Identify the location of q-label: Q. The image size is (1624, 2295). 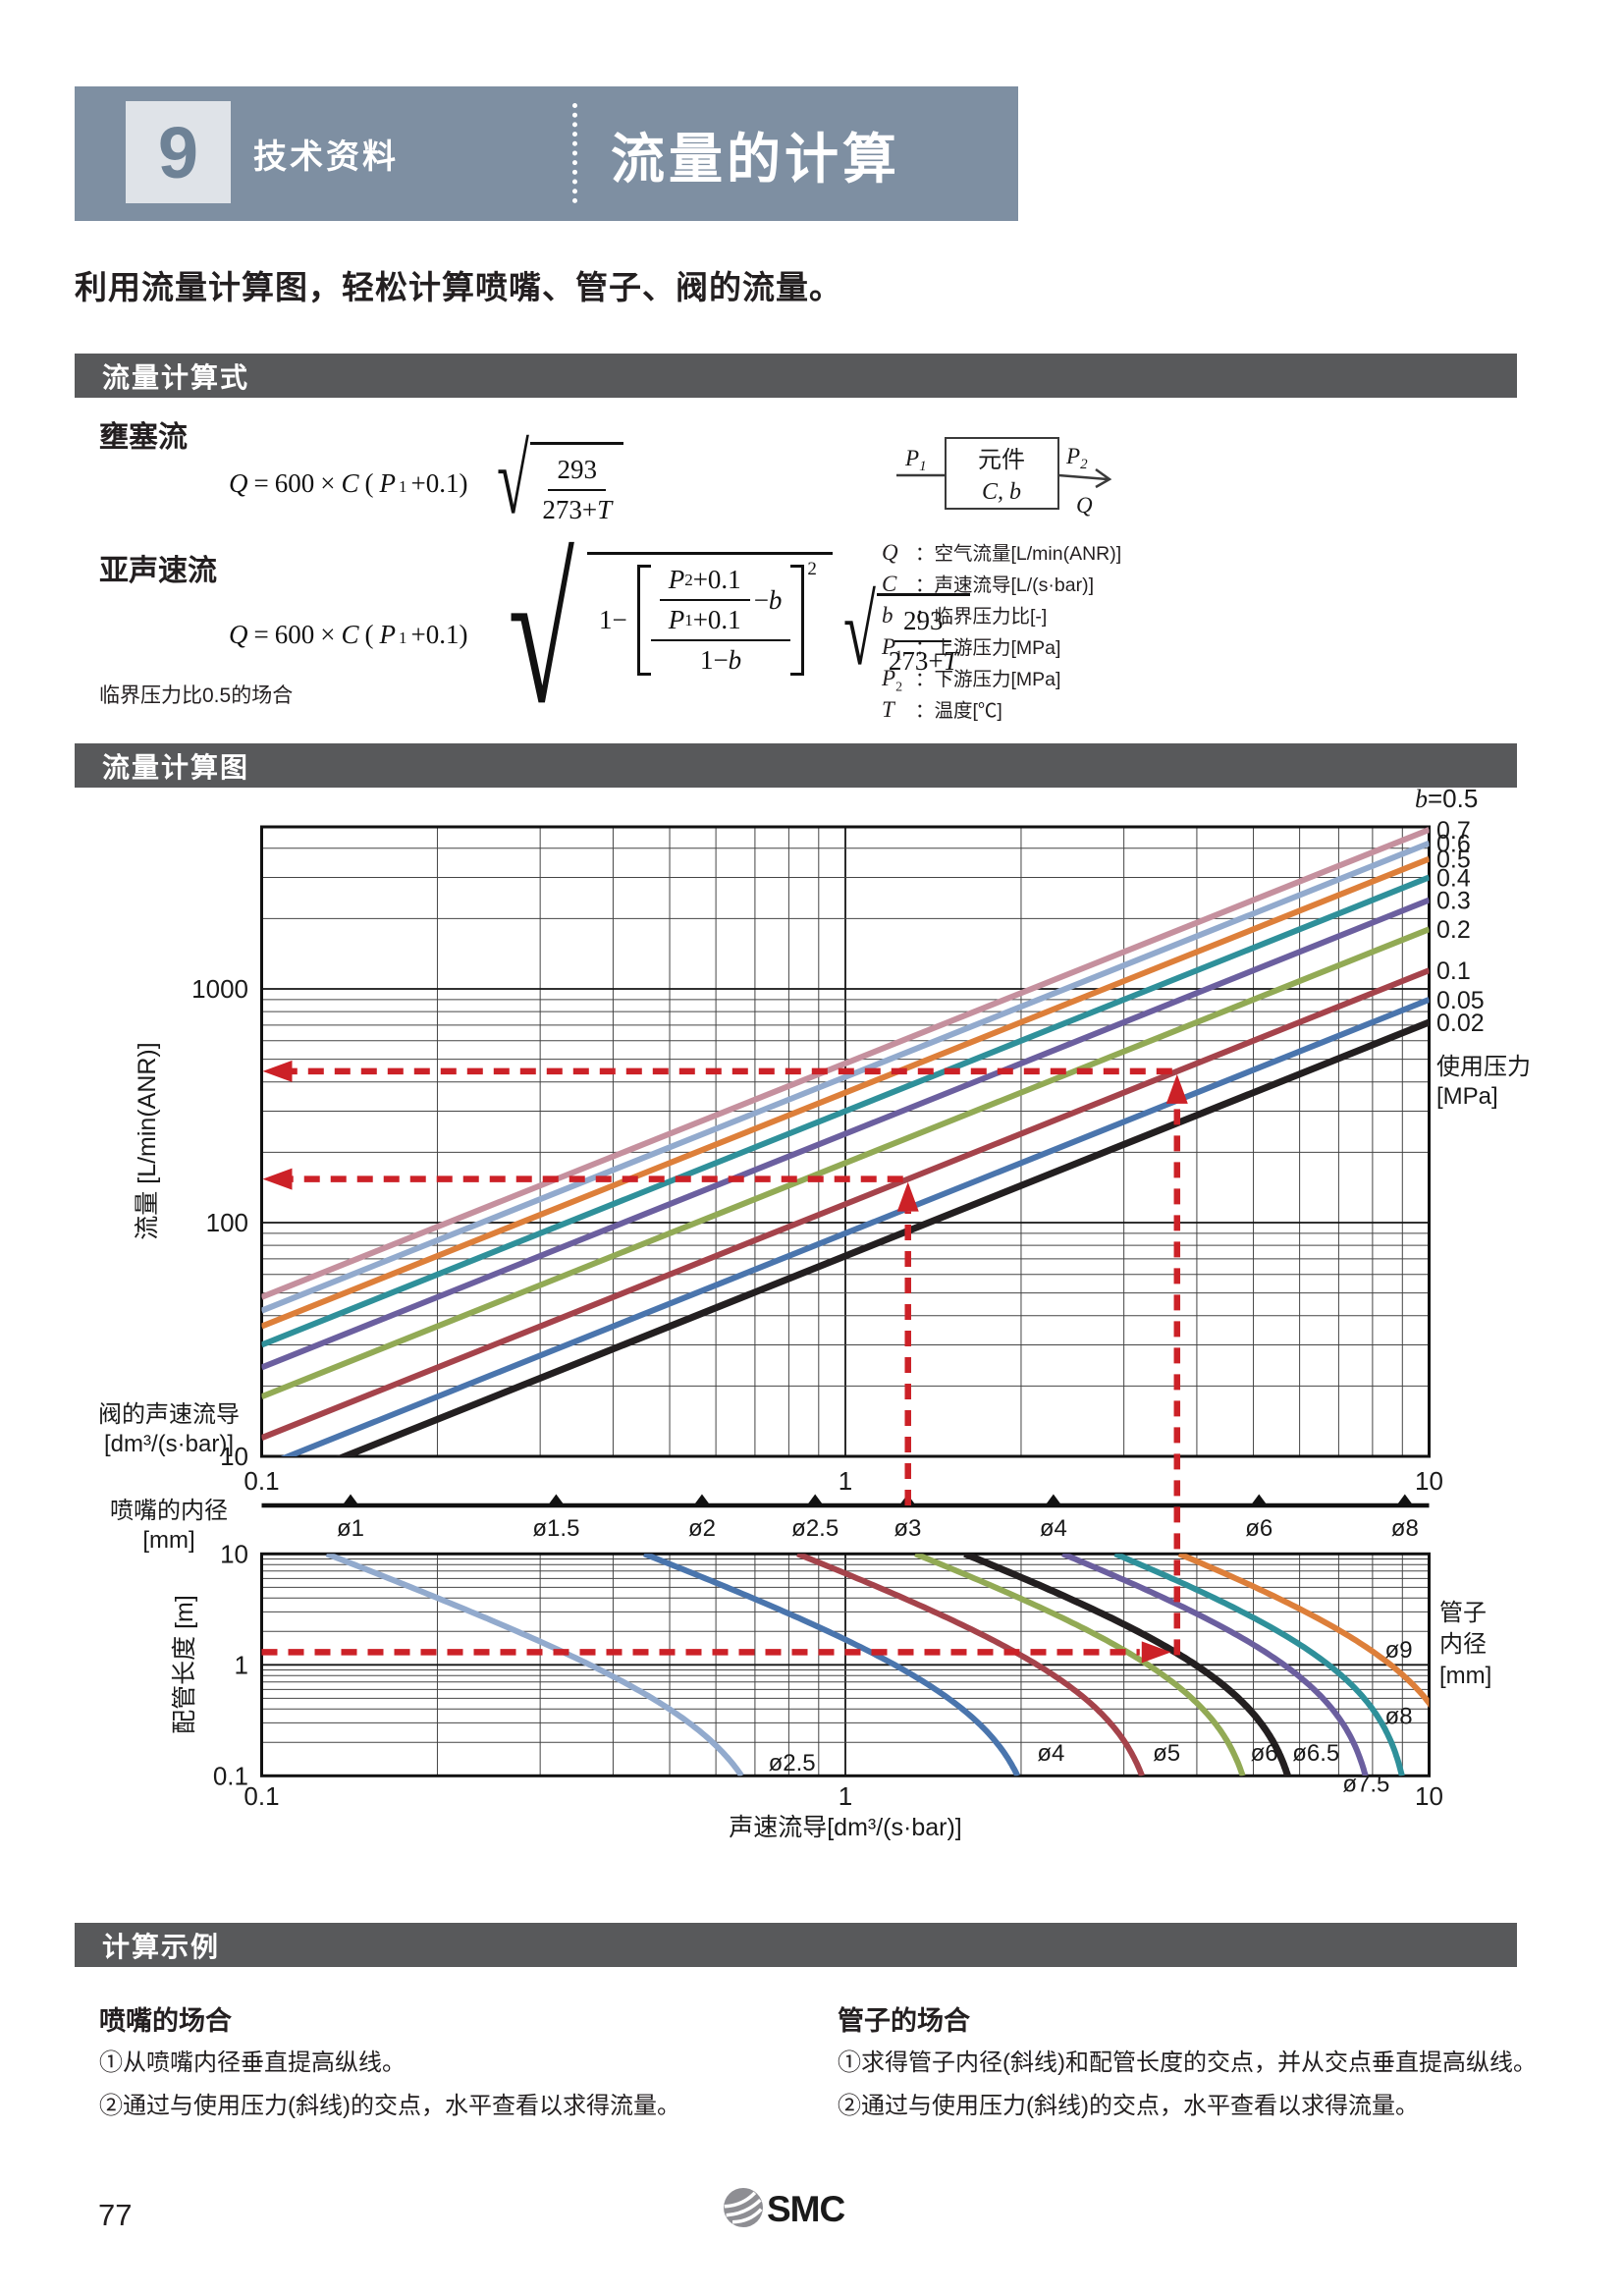
(1084, 505).